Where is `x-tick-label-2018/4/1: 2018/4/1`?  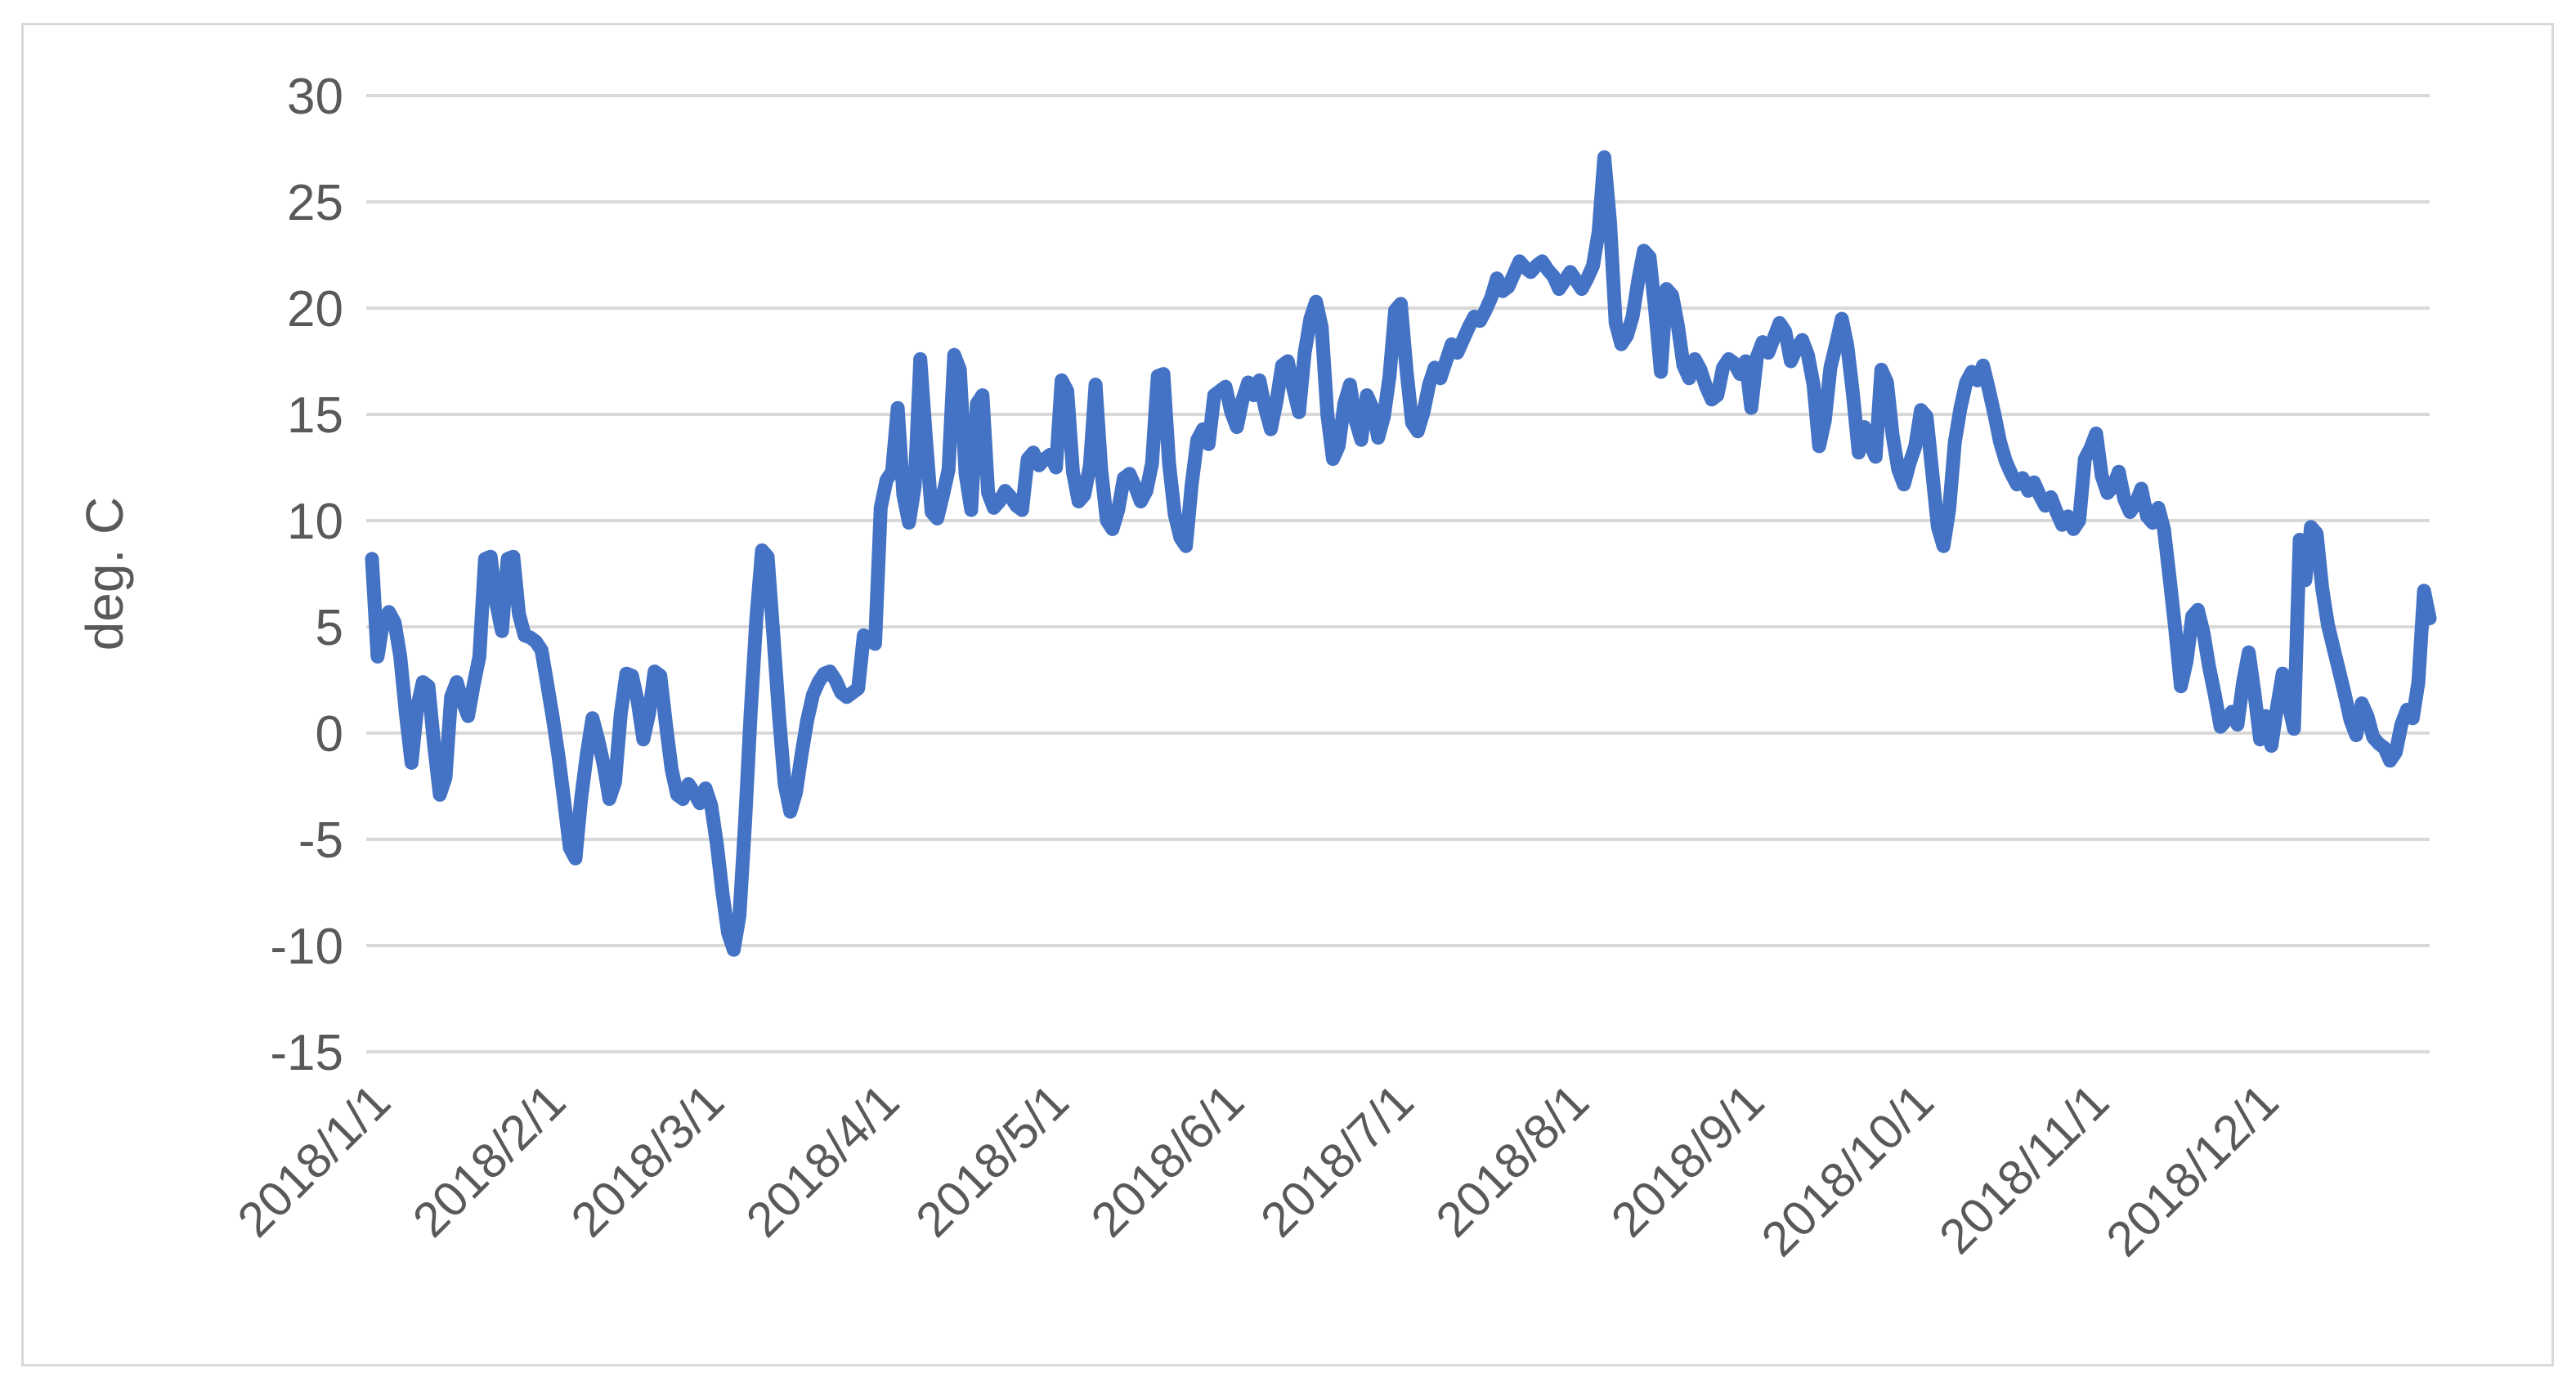
x-tick-label-2018/4/1: 2018/4/1 is located at coordinates (823, 1161).